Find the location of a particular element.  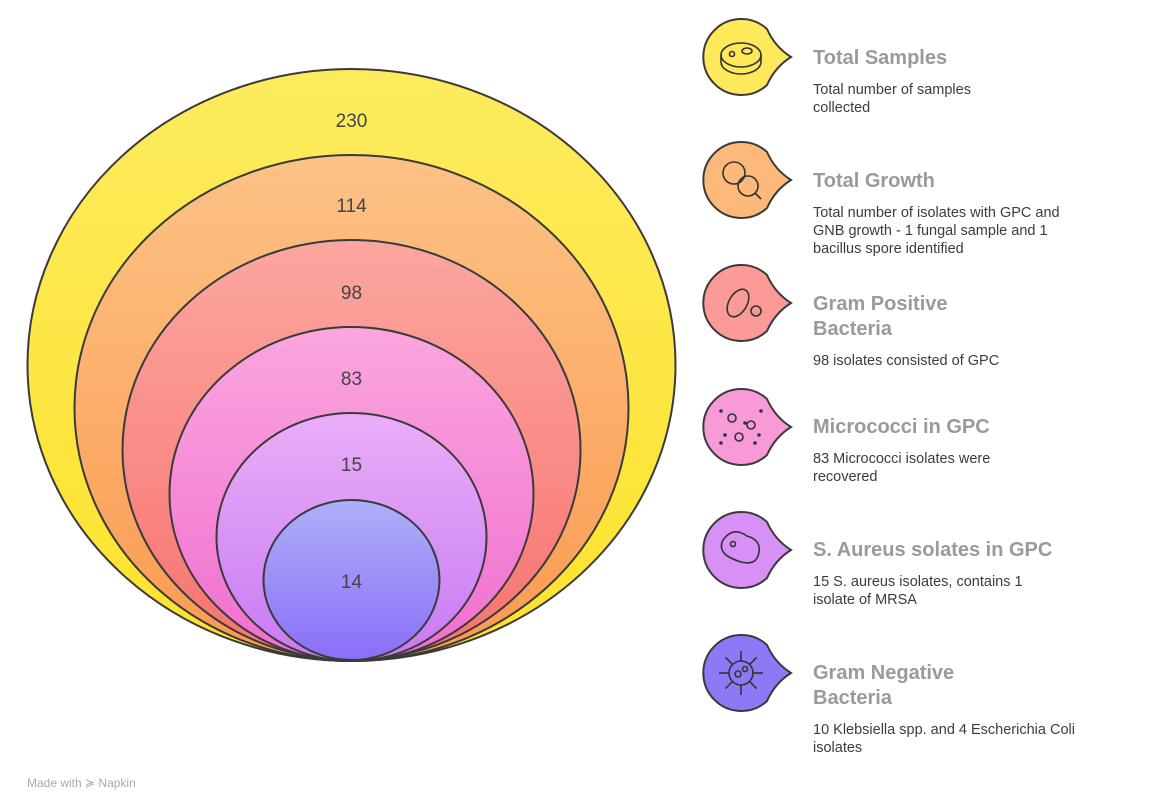

item-desc: Total number of samples collected is located at coordinates (892, 99).